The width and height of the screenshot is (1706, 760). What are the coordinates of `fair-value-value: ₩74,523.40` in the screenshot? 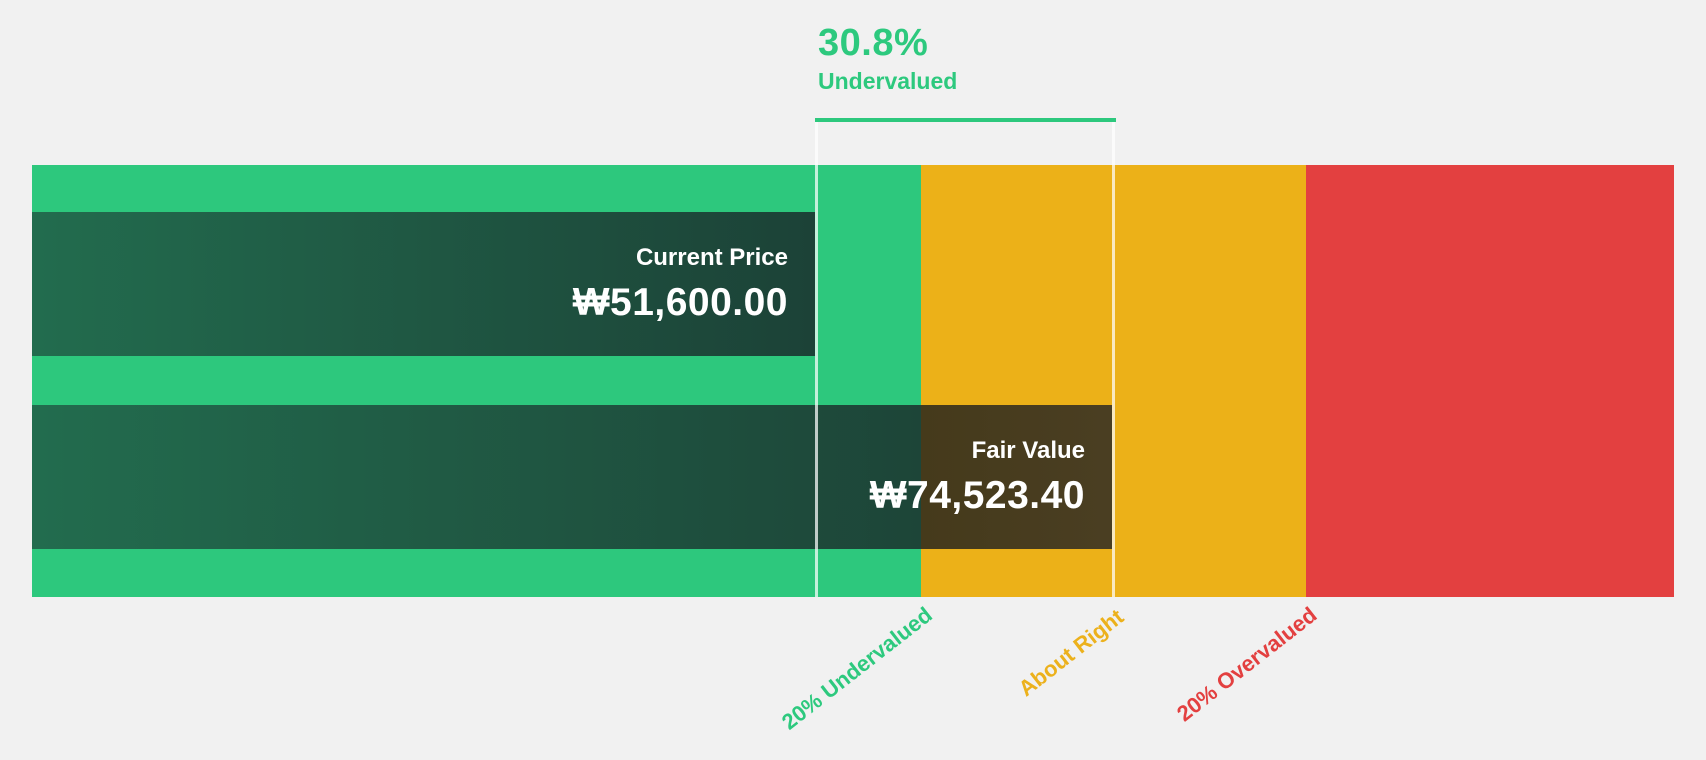 It's located at (977, 495).